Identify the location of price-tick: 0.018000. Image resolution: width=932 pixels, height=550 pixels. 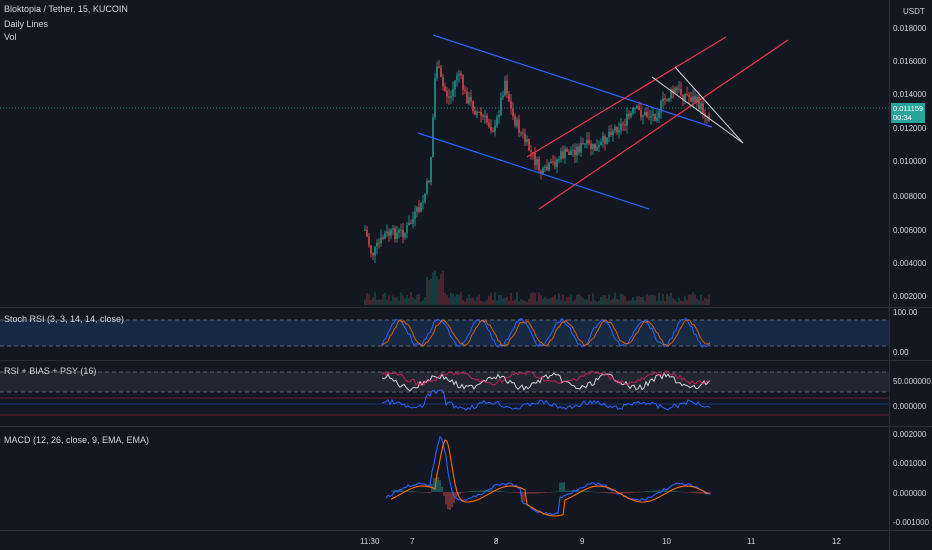
(910, 28).